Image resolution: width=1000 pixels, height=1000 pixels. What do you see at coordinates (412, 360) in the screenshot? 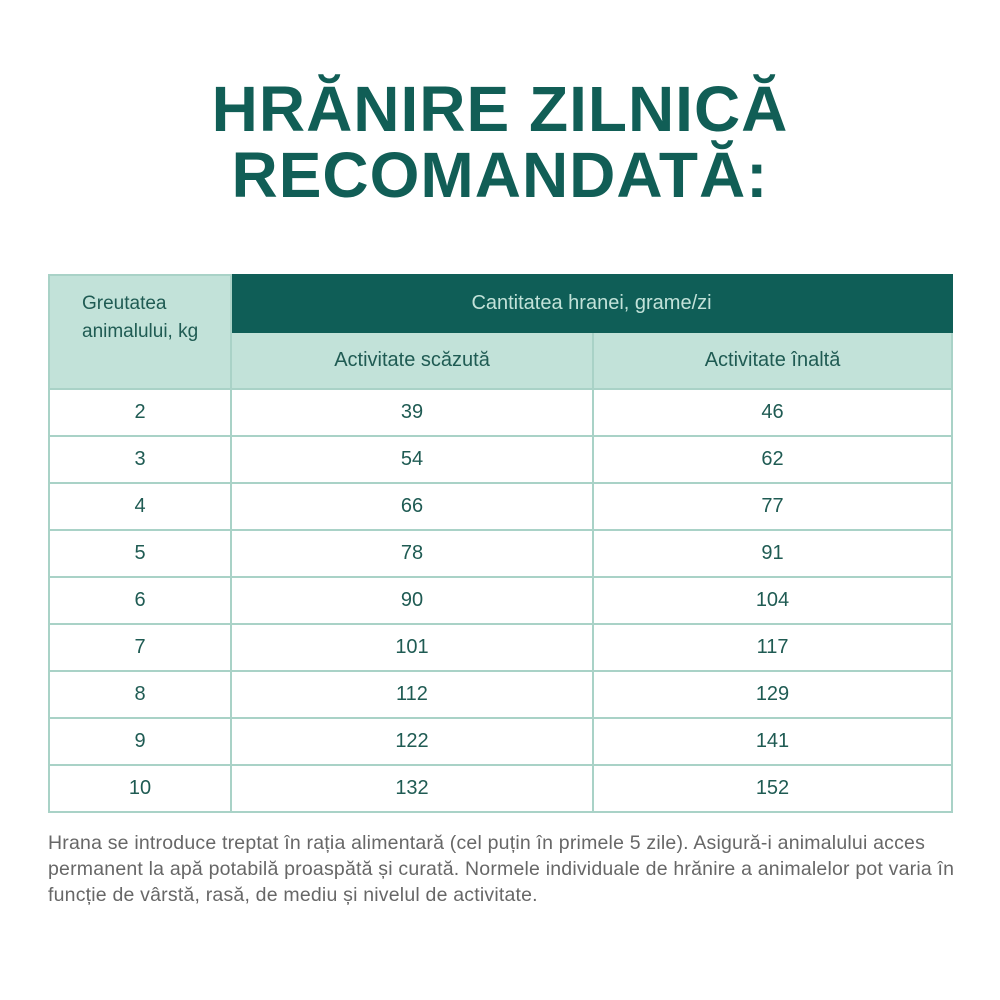
I see `low-activity-header: Activitate scăzută` at bounding box center [412, 360].